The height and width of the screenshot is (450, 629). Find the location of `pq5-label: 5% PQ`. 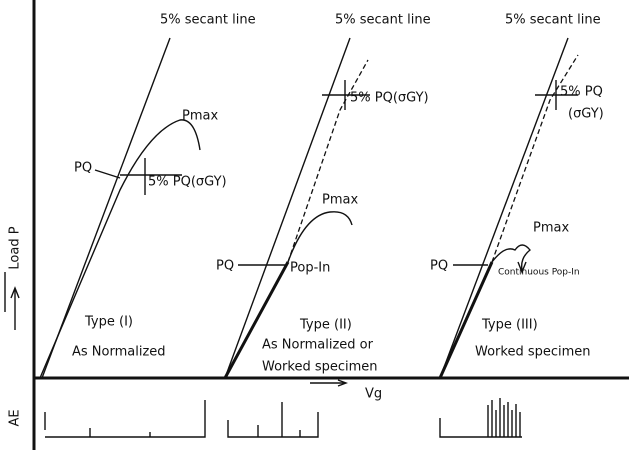

pq5-label: 5% PQ is located at coordinates (581, 92).